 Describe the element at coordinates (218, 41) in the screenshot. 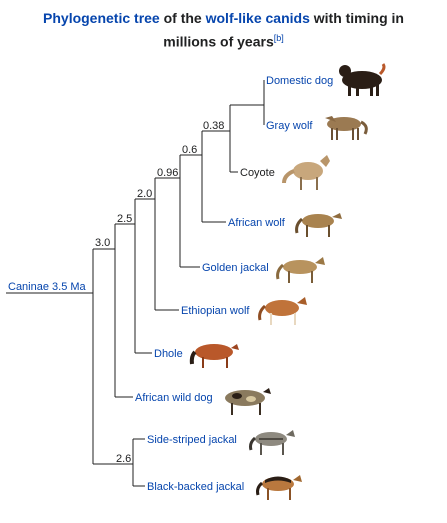

I see `title-text-3: millions of years` at that location.